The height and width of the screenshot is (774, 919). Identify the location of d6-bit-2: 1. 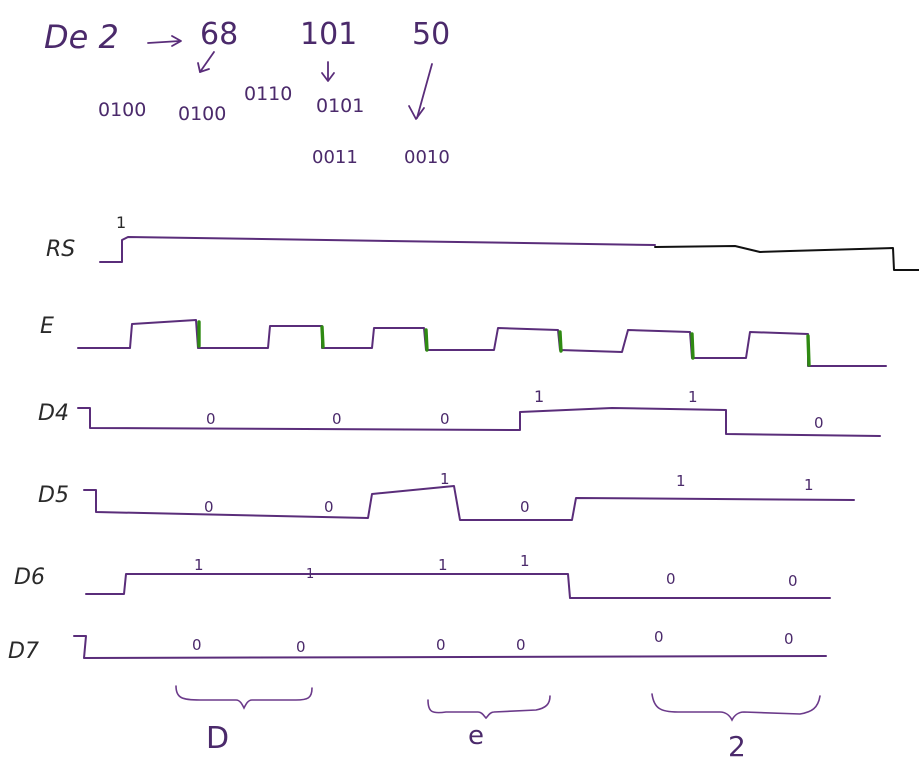
(443, 565).